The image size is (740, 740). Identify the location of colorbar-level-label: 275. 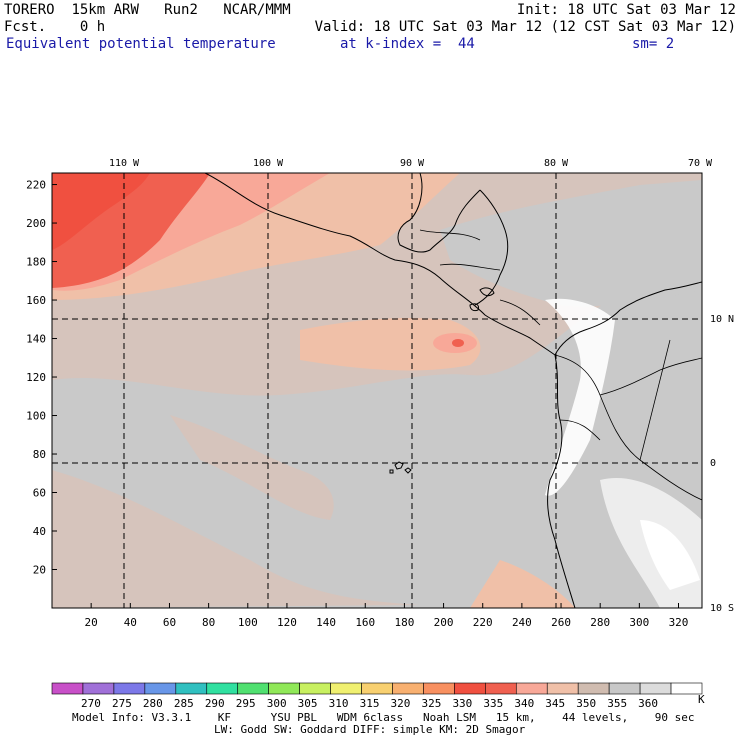
(122, 703).